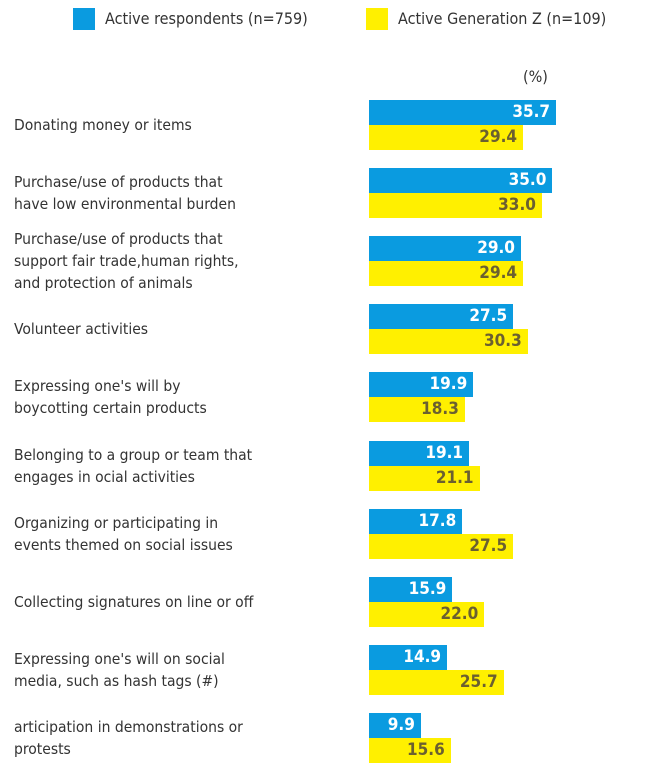  What do you see at coordinates (422, 656) in the screenshot?
I see `value-label: 14.9` at bounding box center [422, 656].